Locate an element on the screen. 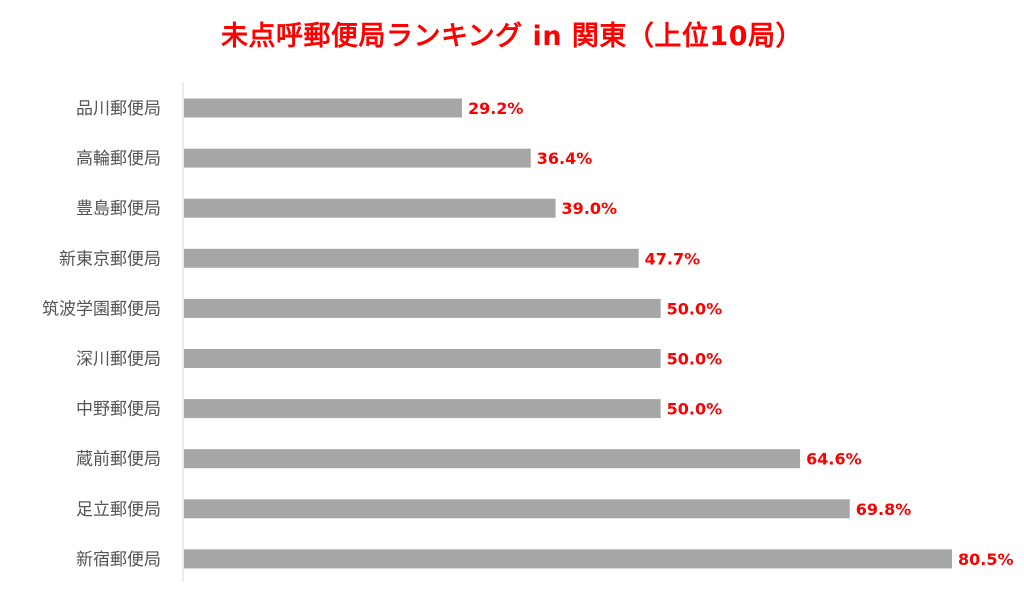 The image size is (1024, 597). category-label: 筑波学園郵便局 is located at coordinates (101, 309).